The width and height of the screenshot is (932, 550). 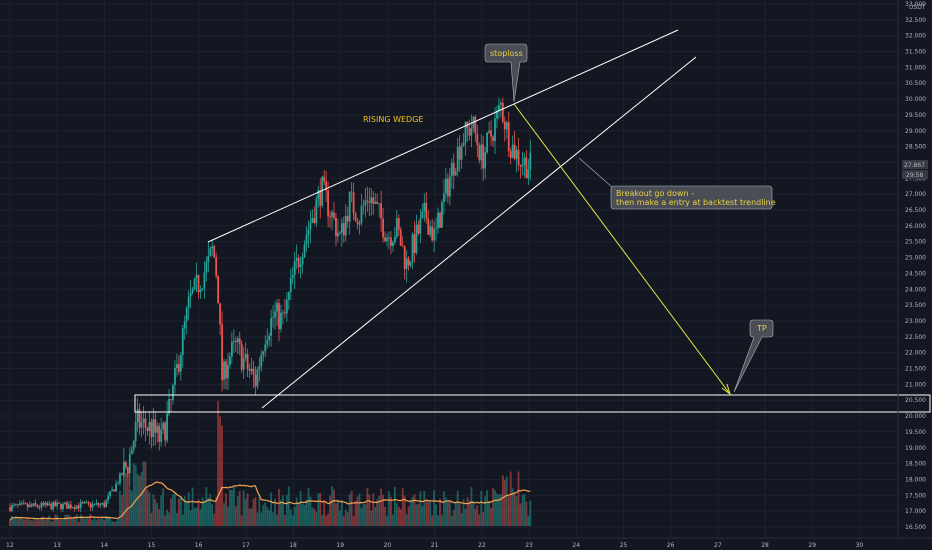 I want to click on price-tick-label: 32.500, so click(x=915, y=20).